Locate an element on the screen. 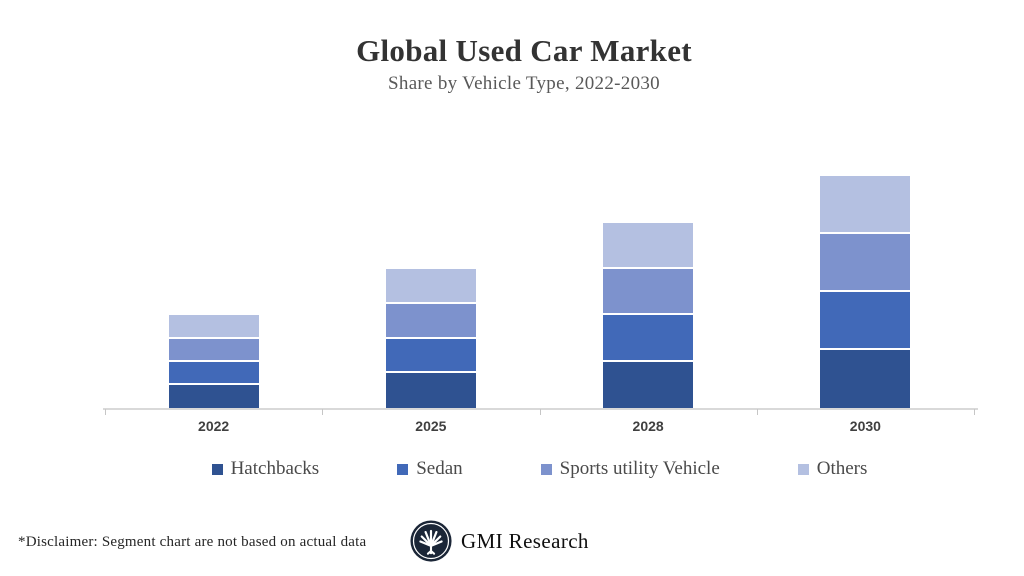  bar-column-2030 is located at coordinates (865, 292).